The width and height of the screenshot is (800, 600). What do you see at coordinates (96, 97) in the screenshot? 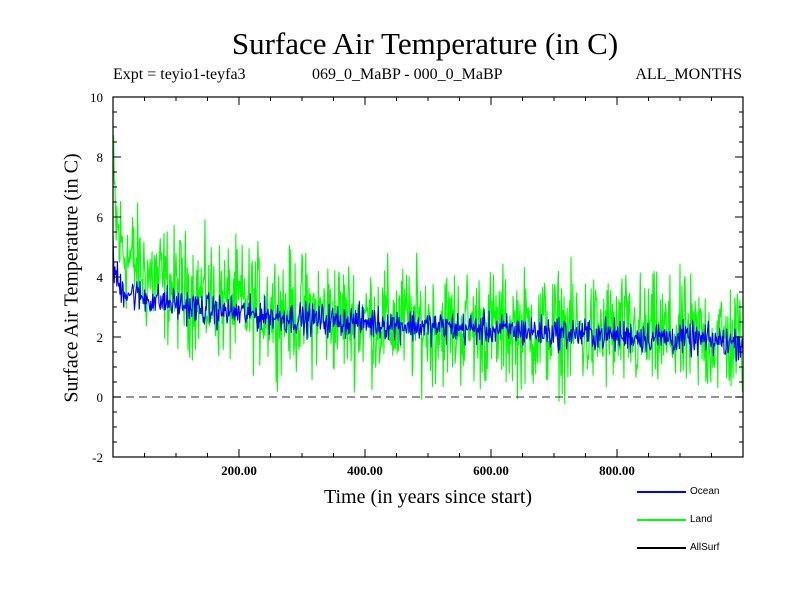
I see `y-tick-label: 10` at bounding box center [96, 97].